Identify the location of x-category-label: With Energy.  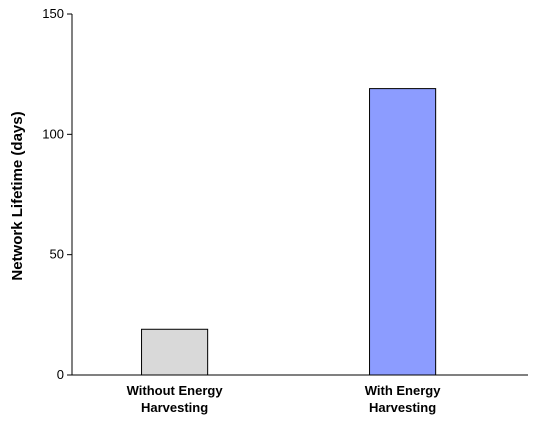
(403, 390).